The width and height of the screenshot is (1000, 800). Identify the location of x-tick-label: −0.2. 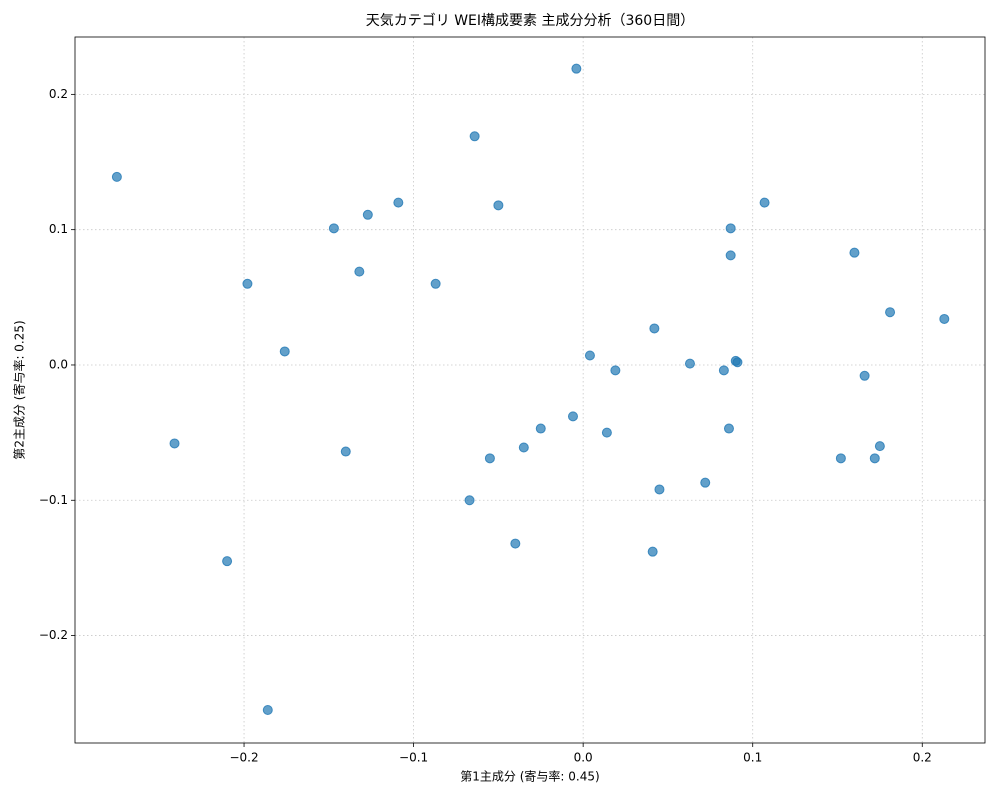
(243, 758).